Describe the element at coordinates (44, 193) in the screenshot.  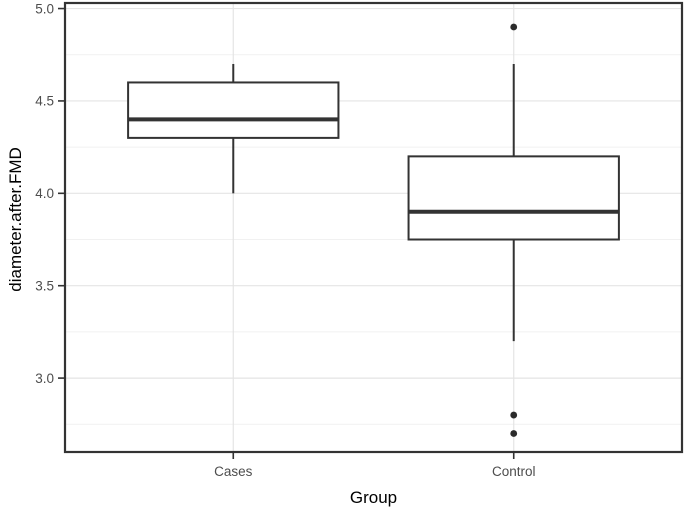
I see `y-tick-label: 4.0` at that location.